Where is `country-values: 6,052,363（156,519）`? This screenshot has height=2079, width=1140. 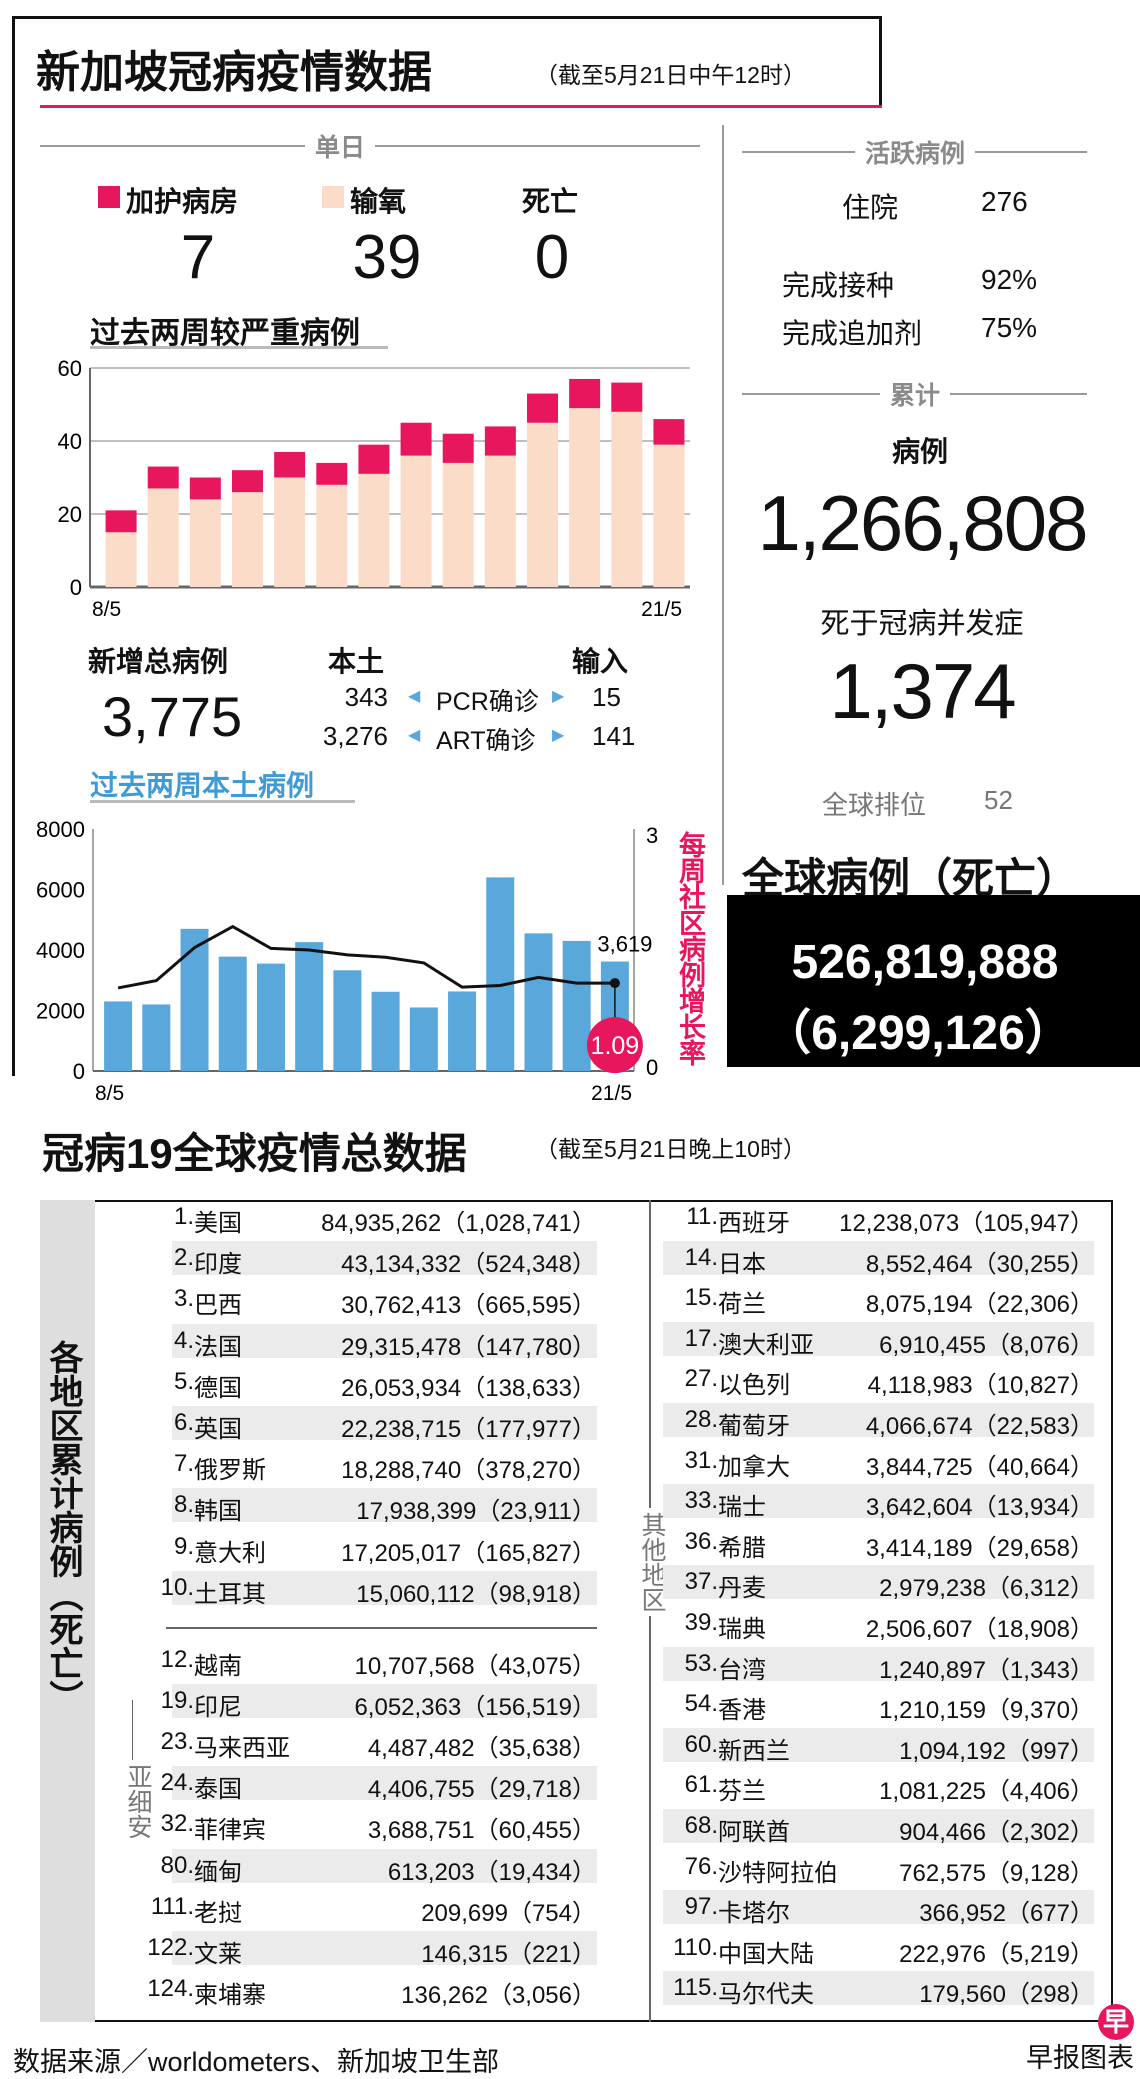 country-values: 6,052,363（156,519） is located at coordinates (475, 1704).